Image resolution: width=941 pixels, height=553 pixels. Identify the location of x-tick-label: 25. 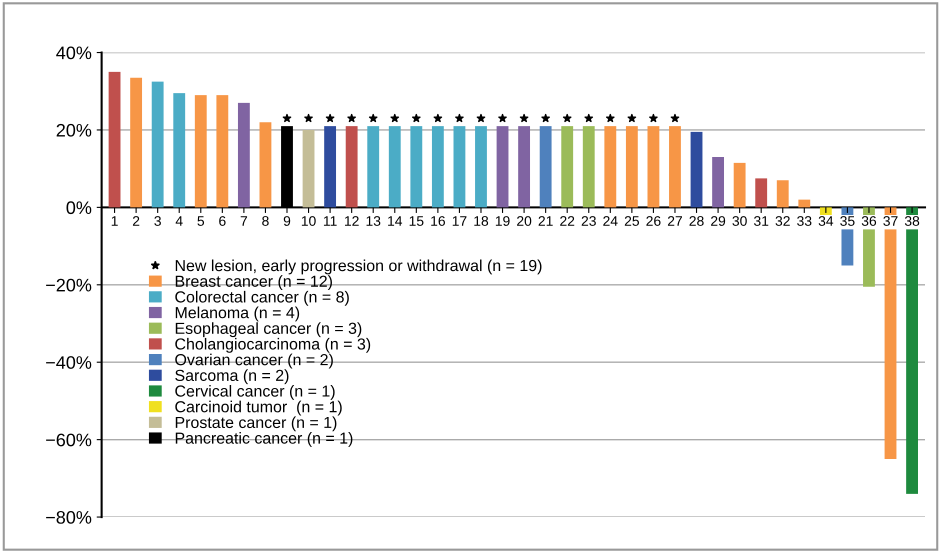
(632, 221).